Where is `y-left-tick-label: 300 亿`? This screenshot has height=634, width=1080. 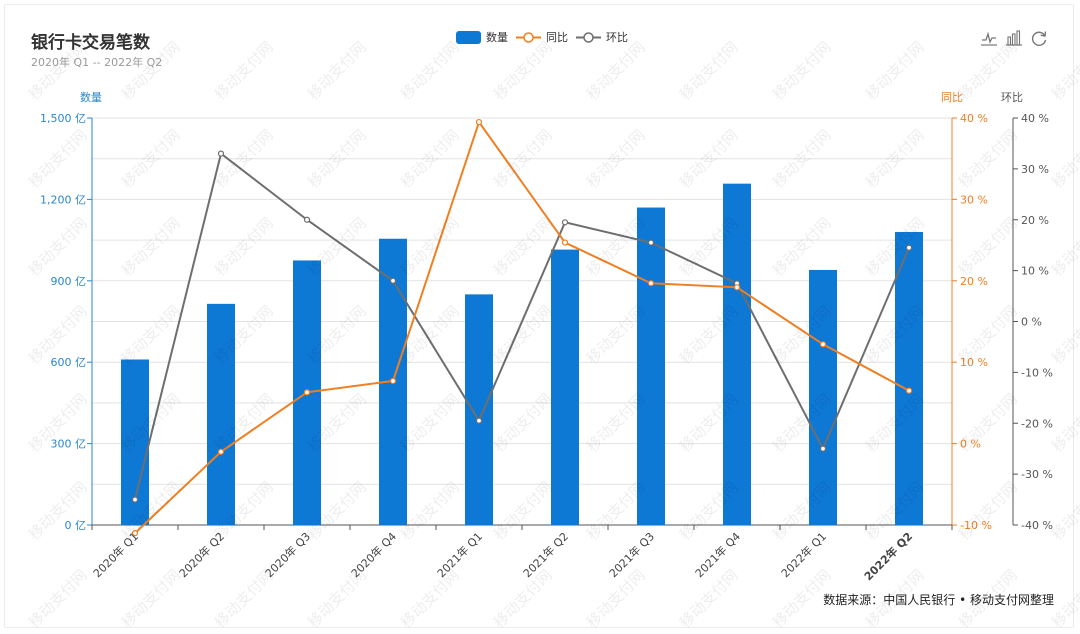
y-left-tick-label: 300 亿 is located at coordinates (69, 444).